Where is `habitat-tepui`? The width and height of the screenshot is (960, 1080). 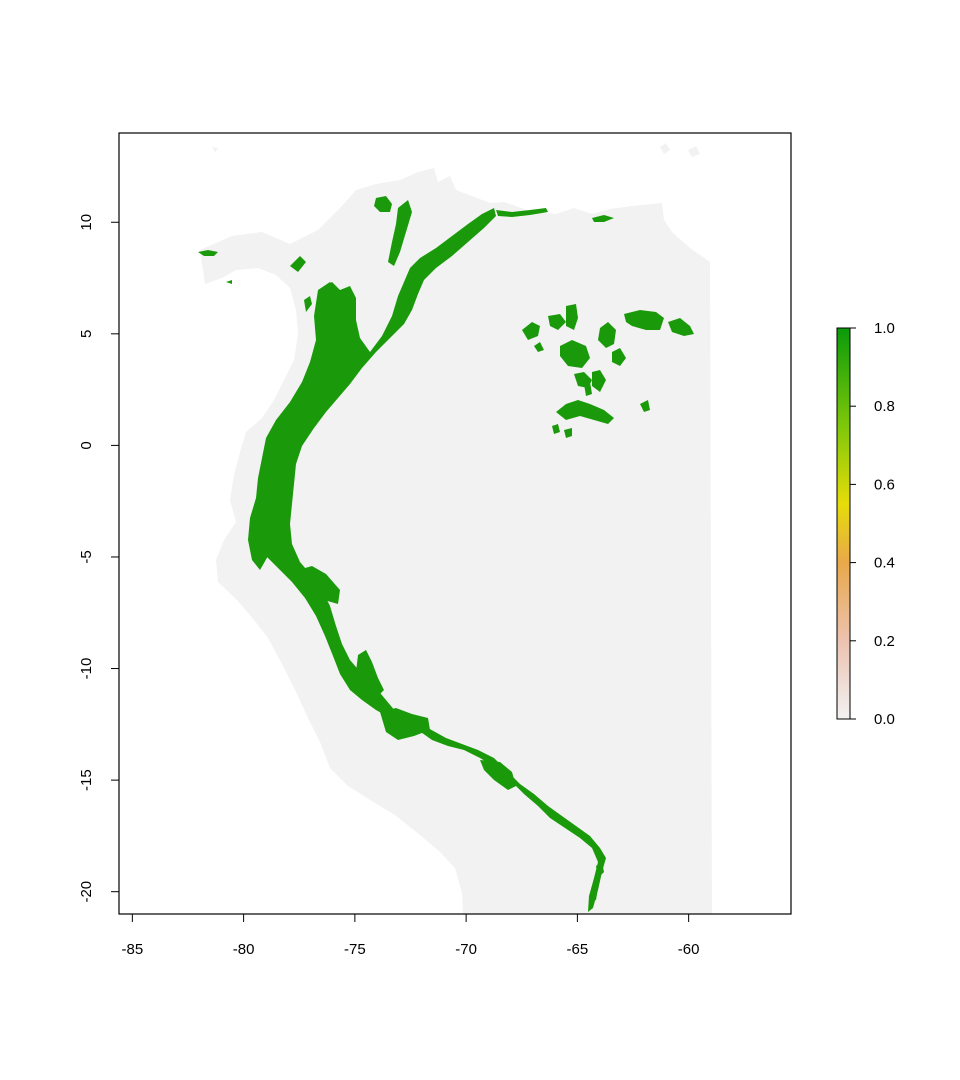
habitat-tepui is located at coordinates (608, 371).